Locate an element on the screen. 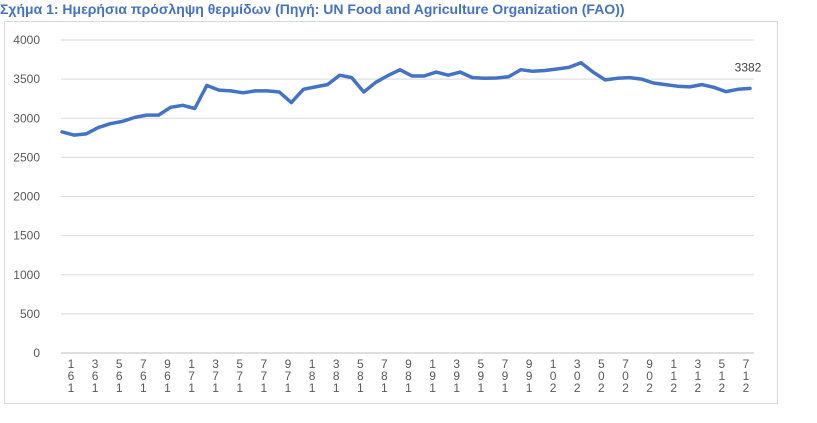 Image resolution: width=817 pixels, height=423 pixels. x-tick-label: 781 is located at coordinates (384, 376).